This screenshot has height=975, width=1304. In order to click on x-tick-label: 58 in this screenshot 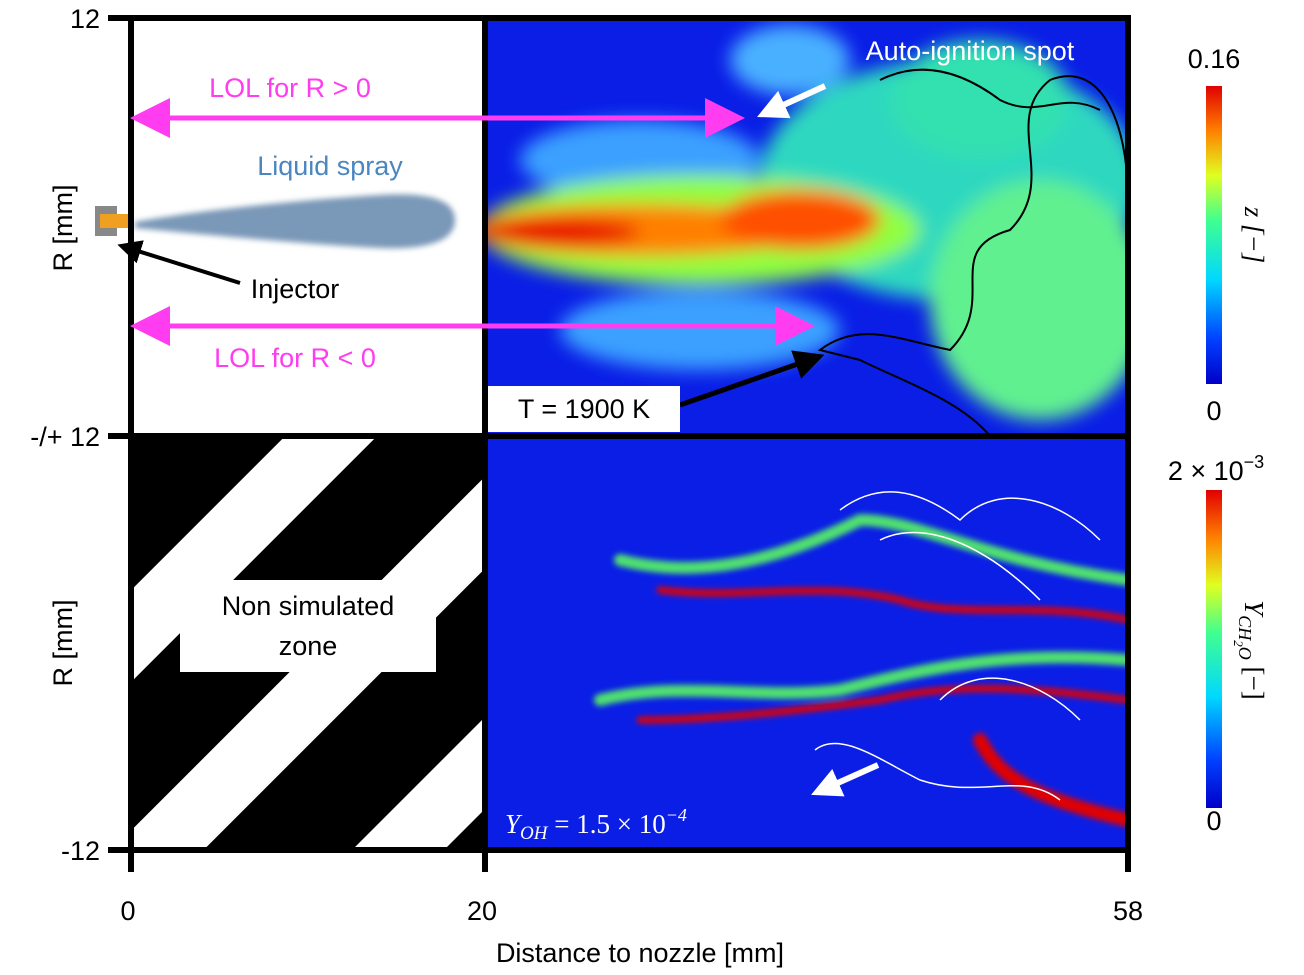, I will do `click(1128, 911)`.